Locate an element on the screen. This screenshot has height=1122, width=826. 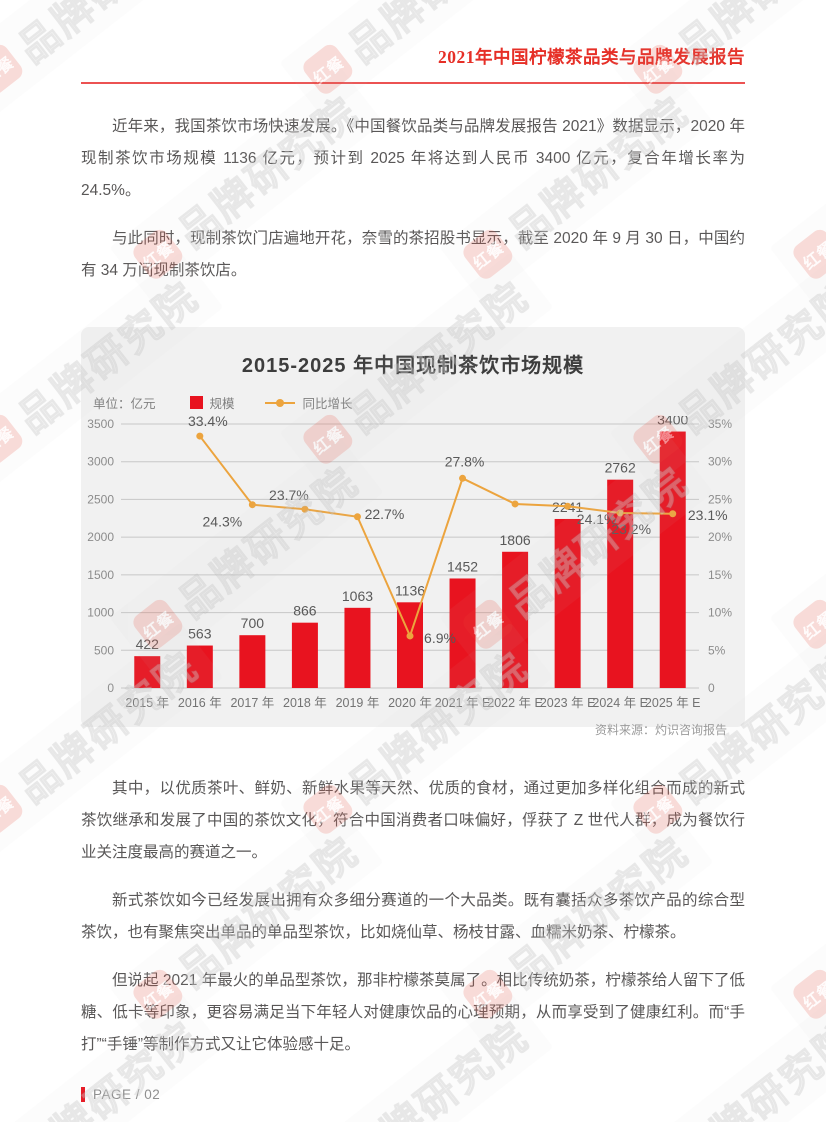
svg-text: 2000 is located at coordinates (100, 537).